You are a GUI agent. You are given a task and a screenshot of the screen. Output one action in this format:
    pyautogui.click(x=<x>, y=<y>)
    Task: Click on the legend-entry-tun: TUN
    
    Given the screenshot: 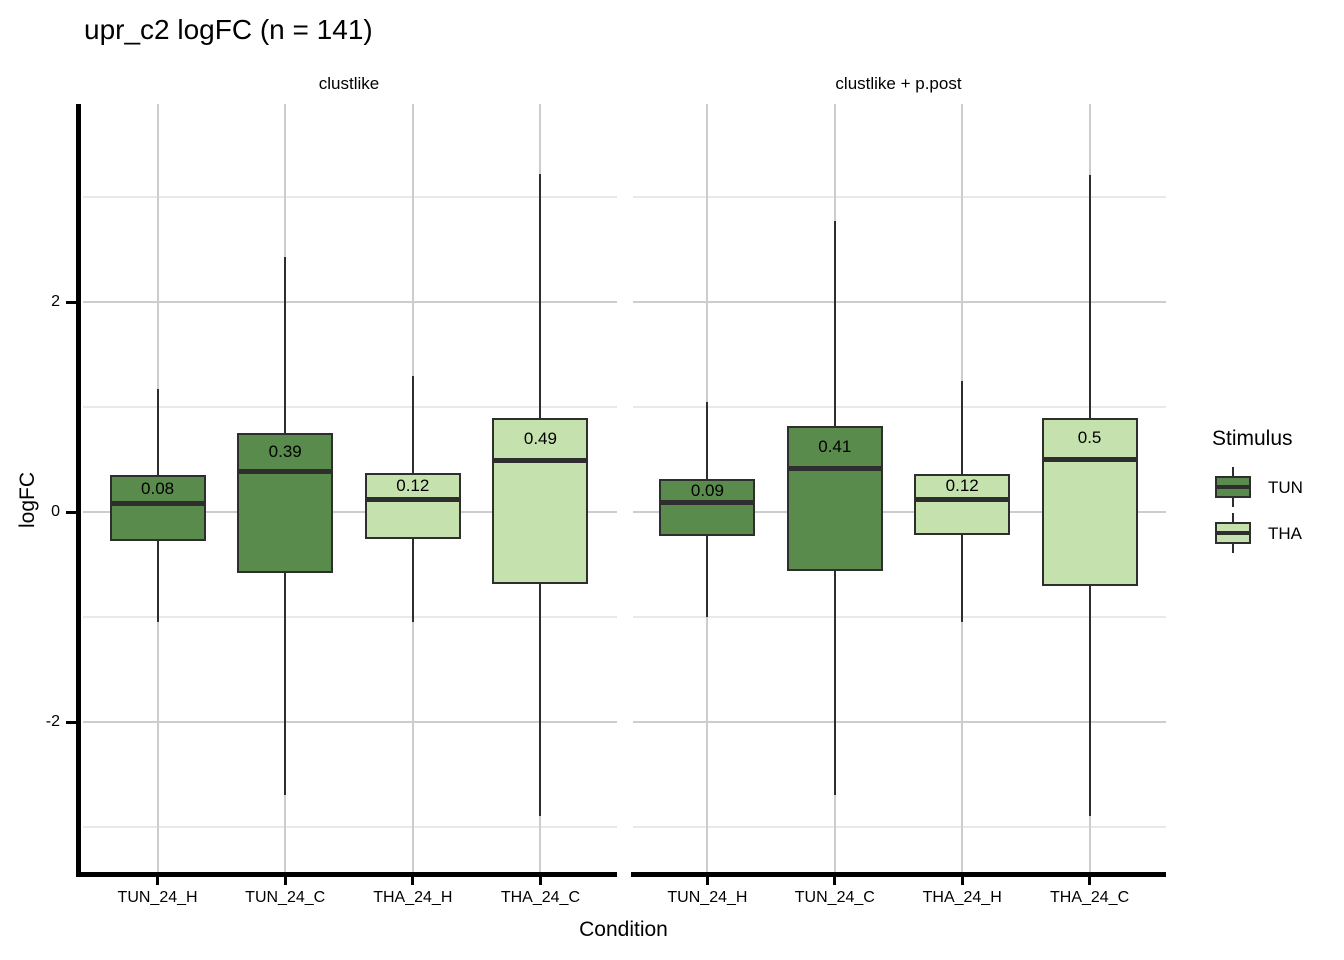 What is the action you would take?
    pyautogui.click(x=1279, y=487)
    